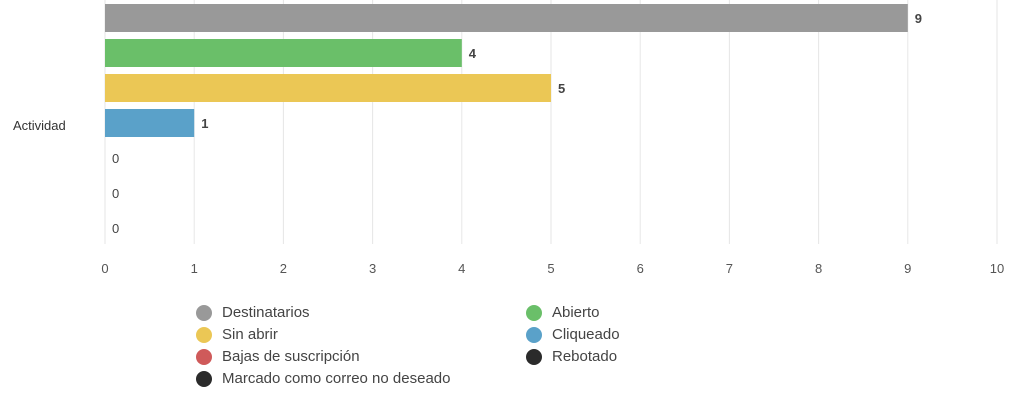 Image resolution: width=1015 pixels, height=393 pixels. What do you see at coordinates (729, 268) in the screenshot?
I see `x-tick-label: 7` at bounding box center [729, 268].